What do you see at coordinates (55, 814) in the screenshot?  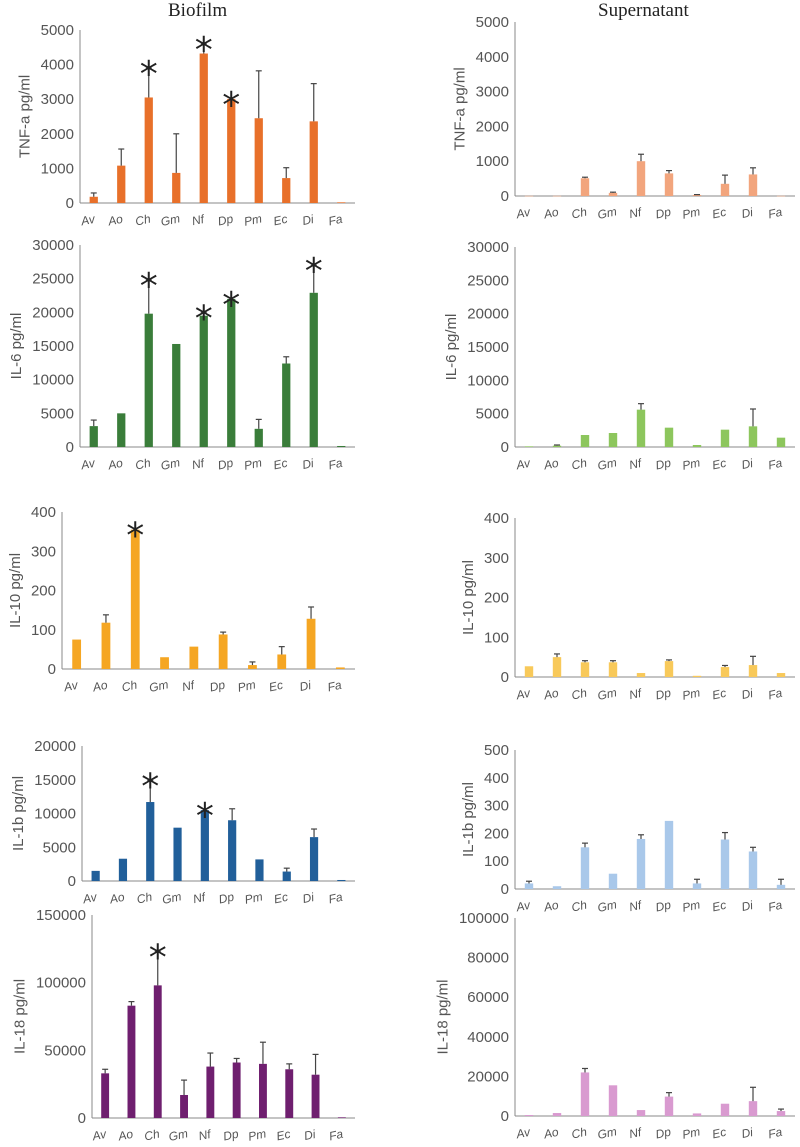 I see `y-tick-label: 10000` at bounding box center [55, 814].